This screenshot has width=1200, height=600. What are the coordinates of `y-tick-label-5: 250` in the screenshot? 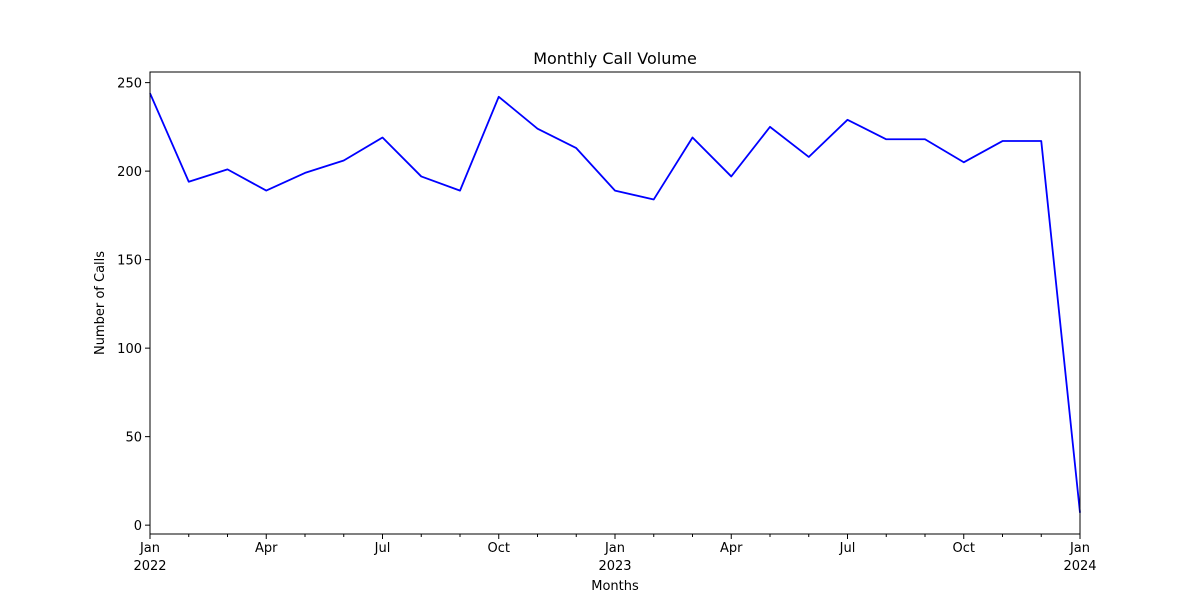 It's located at (129, 84).